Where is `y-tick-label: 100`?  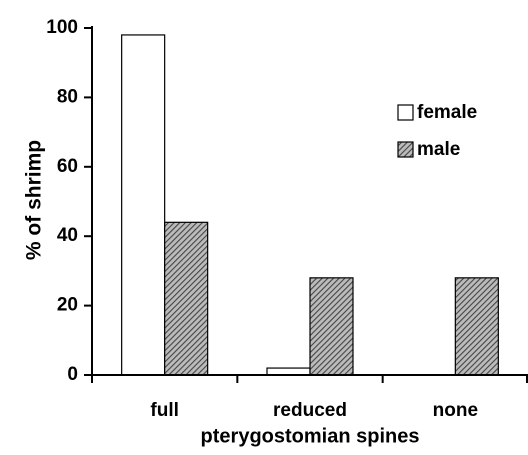
y-tick-label: 100 is located at coordinates (62, 27).